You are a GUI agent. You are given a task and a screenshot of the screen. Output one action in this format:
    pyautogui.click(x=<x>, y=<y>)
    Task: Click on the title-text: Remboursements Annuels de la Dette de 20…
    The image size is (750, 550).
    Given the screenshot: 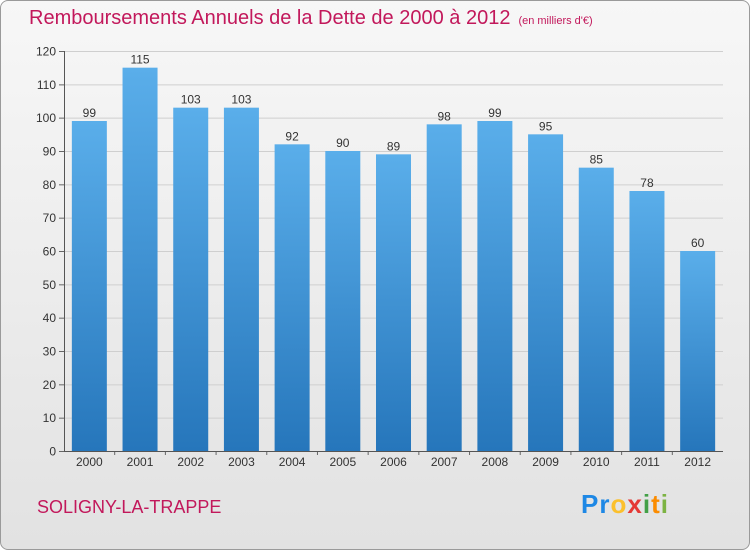 What is the action you would take?
    pyautogui.click(x=270, y=18)
    